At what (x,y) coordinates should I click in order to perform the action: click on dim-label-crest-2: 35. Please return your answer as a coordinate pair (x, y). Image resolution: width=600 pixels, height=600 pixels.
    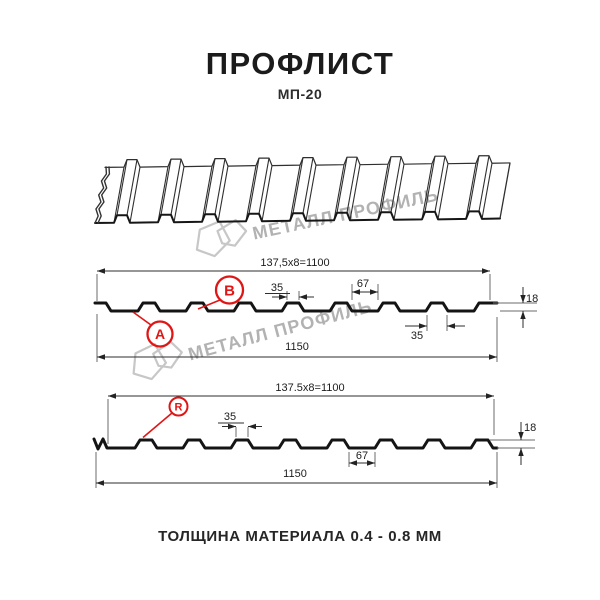
    Looking at the image, I should click on (230, 417).